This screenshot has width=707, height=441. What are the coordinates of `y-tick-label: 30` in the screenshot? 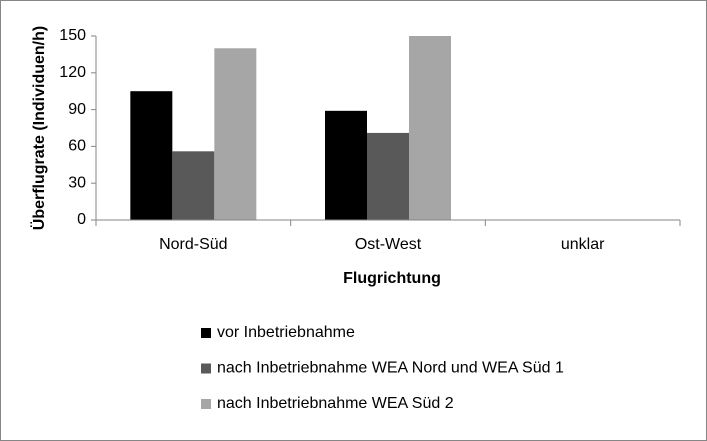 It's located at (77, 182).